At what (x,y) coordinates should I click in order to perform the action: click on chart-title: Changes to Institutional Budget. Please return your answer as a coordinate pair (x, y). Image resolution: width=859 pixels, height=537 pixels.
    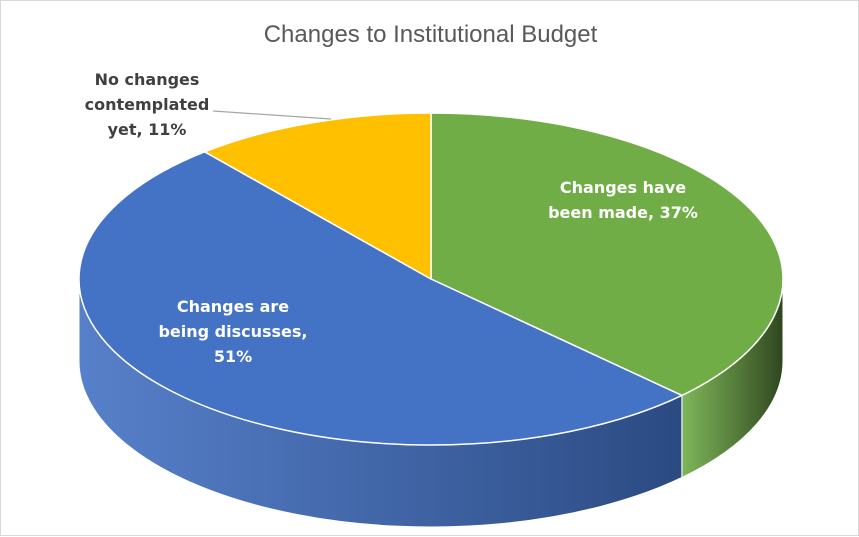
    Looking at the image, I should click on (430, 34).